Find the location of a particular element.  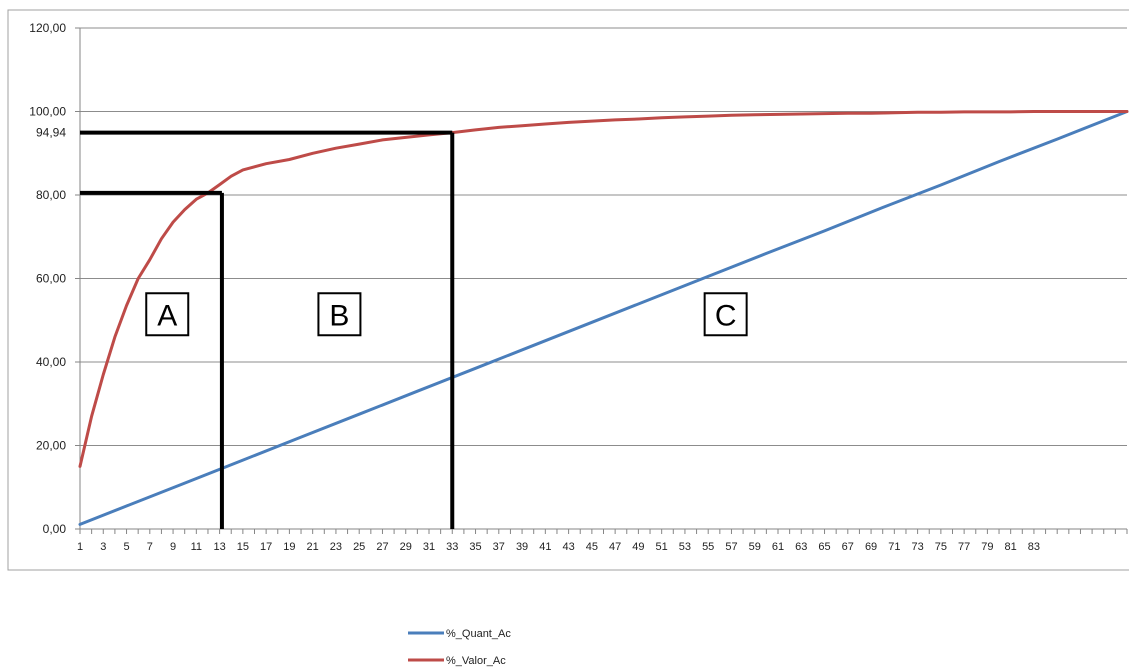

x-tick-label: 3 is located at coordinates (103, 547).